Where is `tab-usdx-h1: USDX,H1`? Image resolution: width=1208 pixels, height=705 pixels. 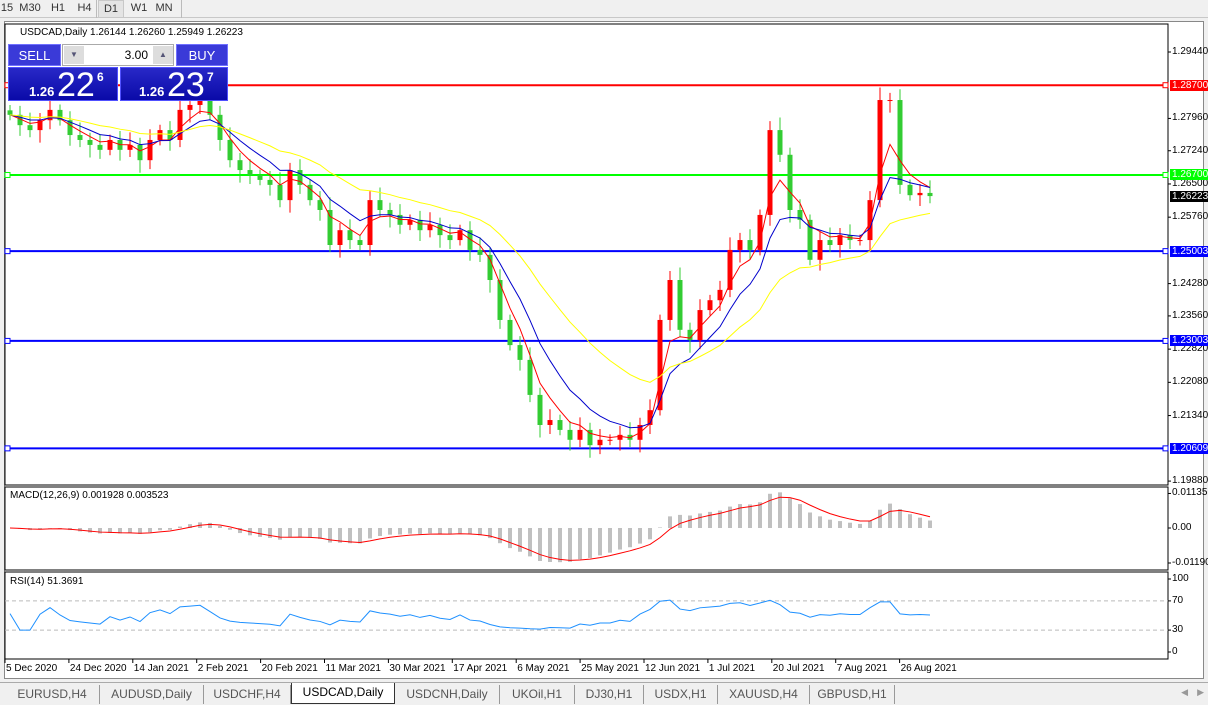
tab-usdx-h1: USDX,H1 is located at coordinates (681, 694).